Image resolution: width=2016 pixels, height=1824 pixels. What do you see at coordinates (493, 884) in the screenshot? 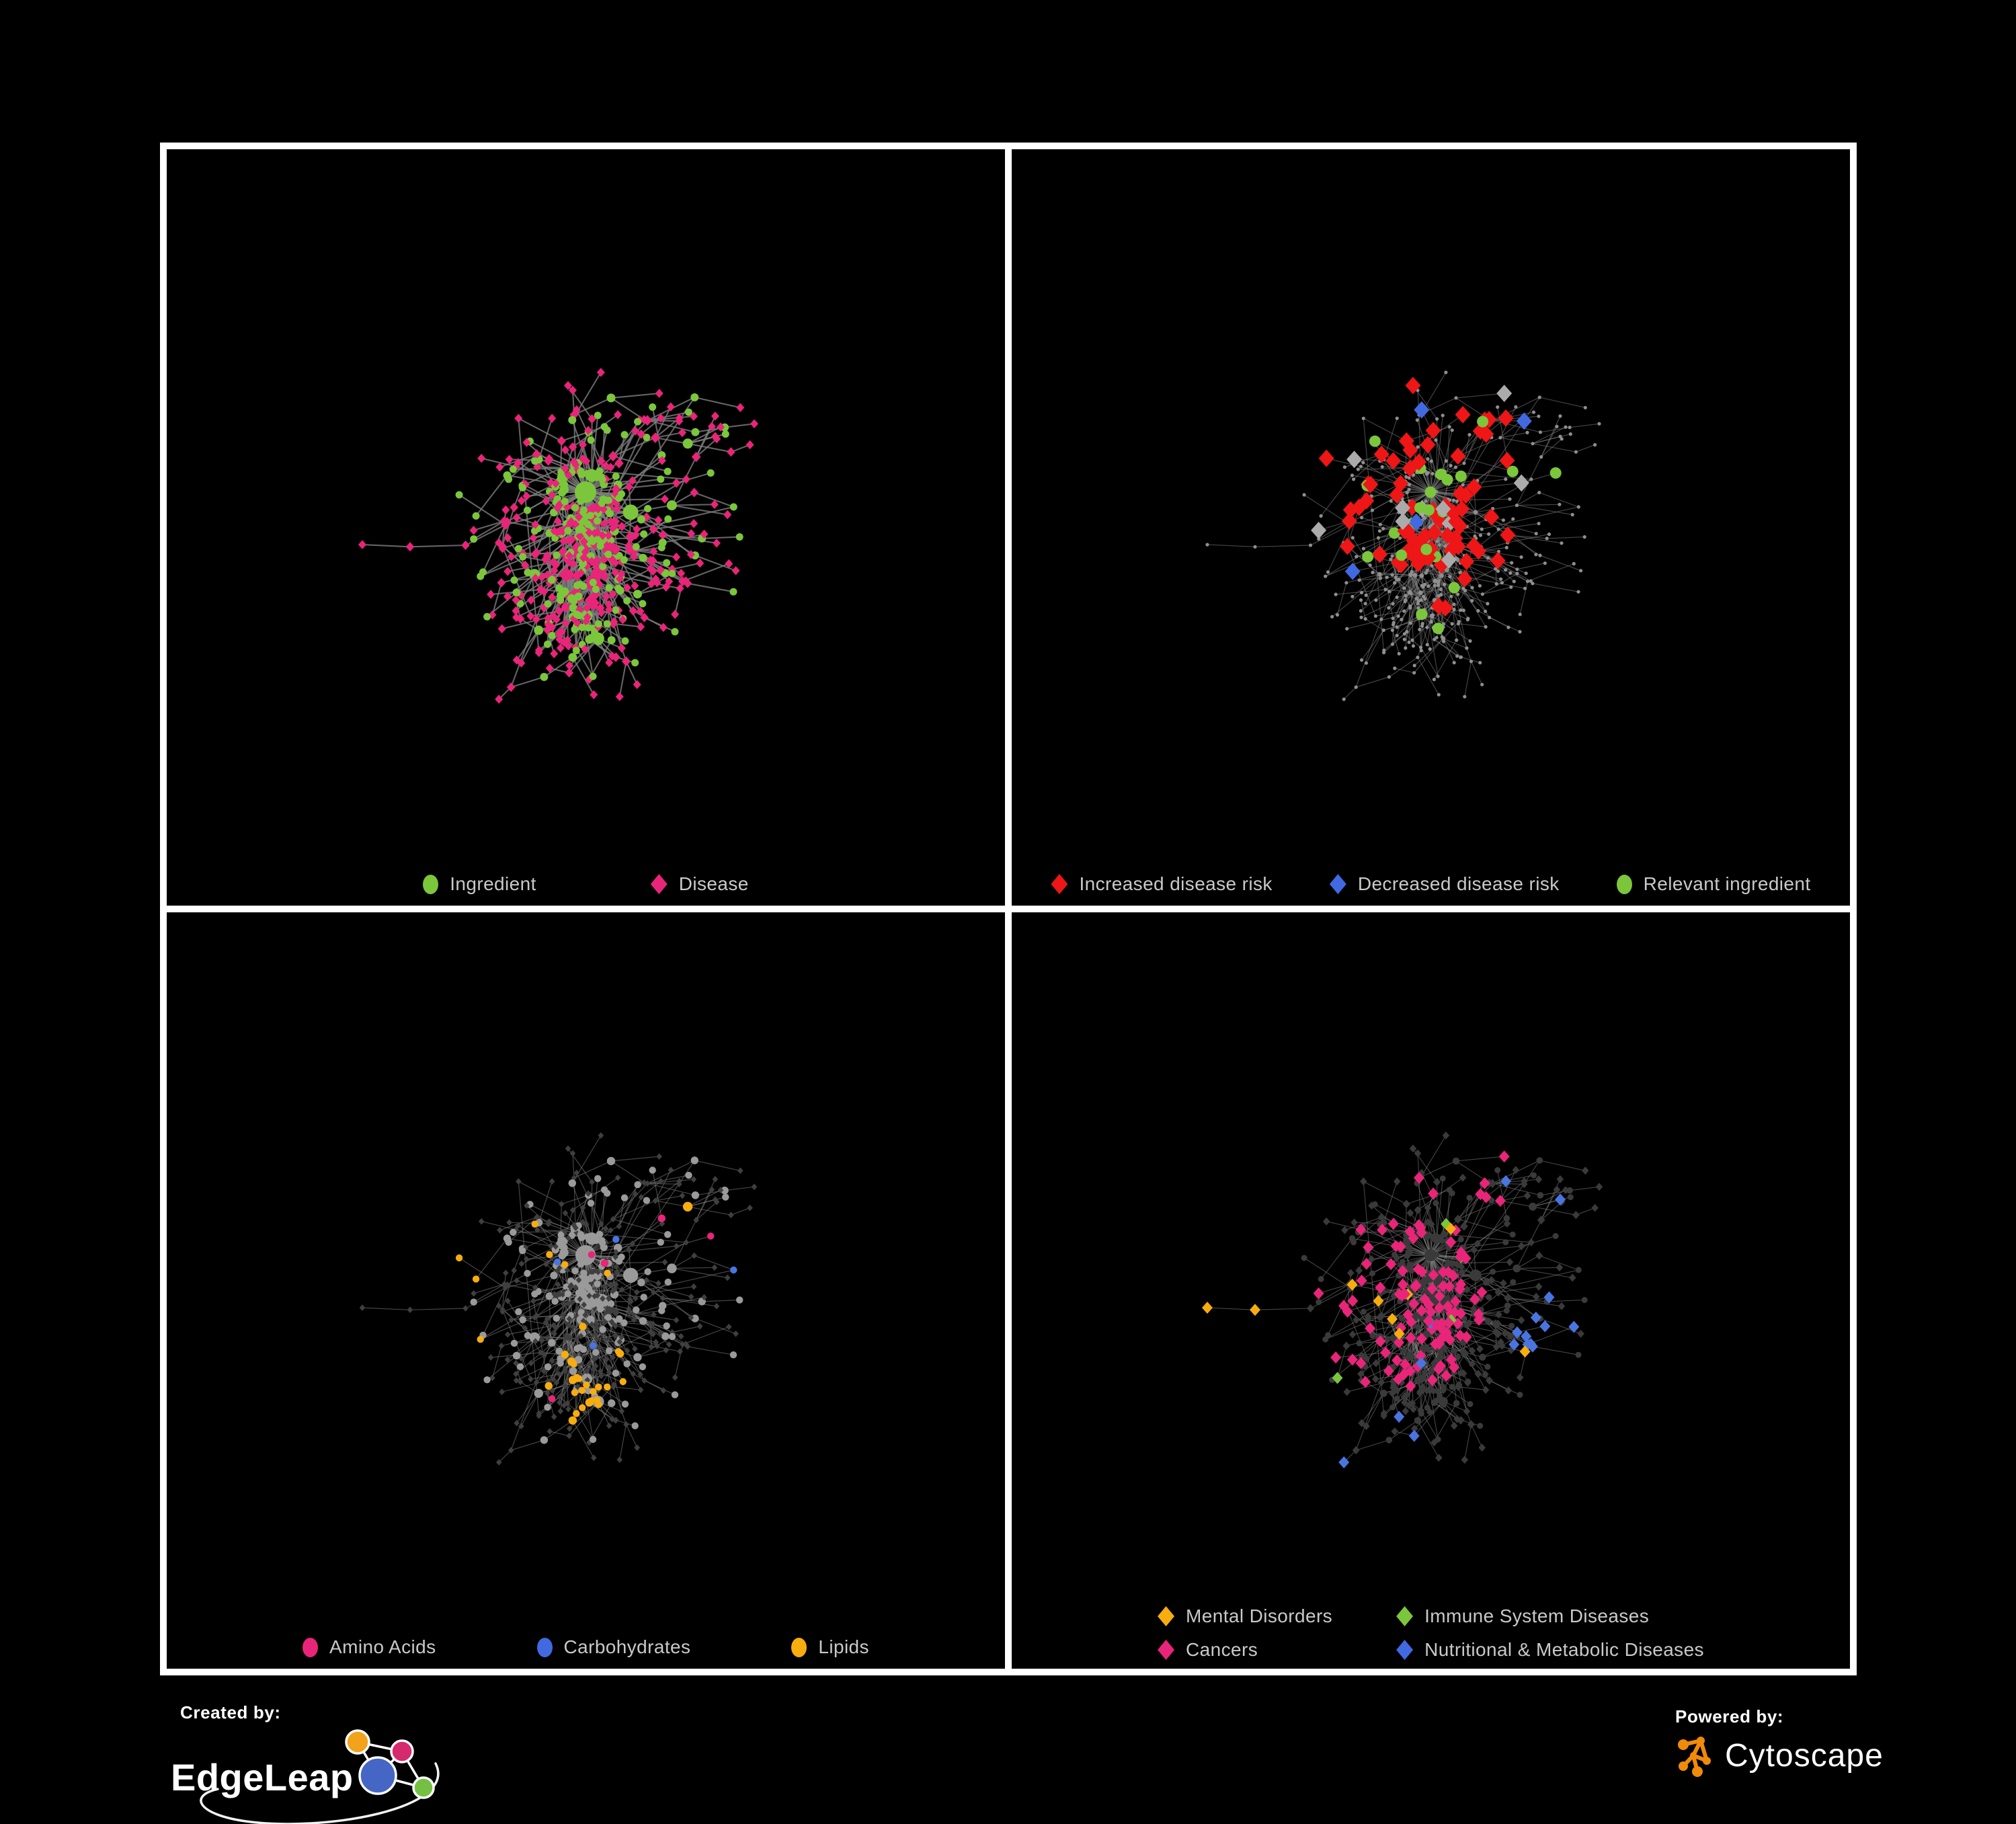
I see `legend-label: Ingredient` at bounding box center [493, 884].